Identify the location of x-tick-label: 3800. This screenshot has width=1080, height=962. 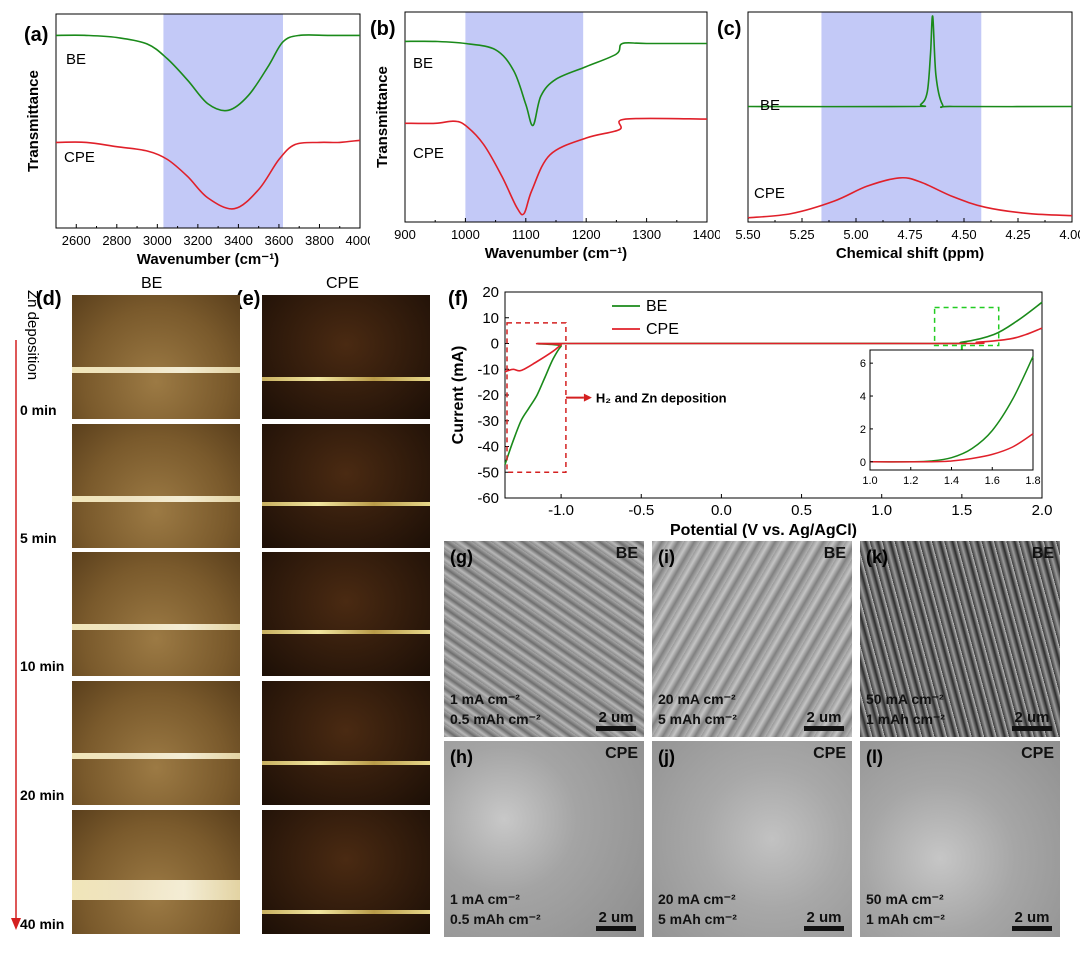
(319, 240).